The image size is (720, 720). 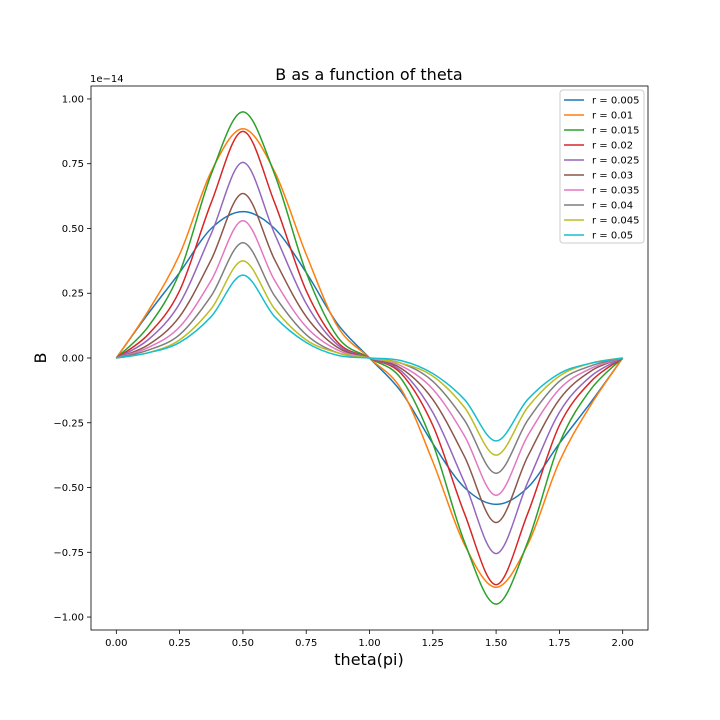 What do you see at coordinates (68, 553) in the screenshot?
I see `y-tick-label: −0.75` at bounding box center [68, 553].